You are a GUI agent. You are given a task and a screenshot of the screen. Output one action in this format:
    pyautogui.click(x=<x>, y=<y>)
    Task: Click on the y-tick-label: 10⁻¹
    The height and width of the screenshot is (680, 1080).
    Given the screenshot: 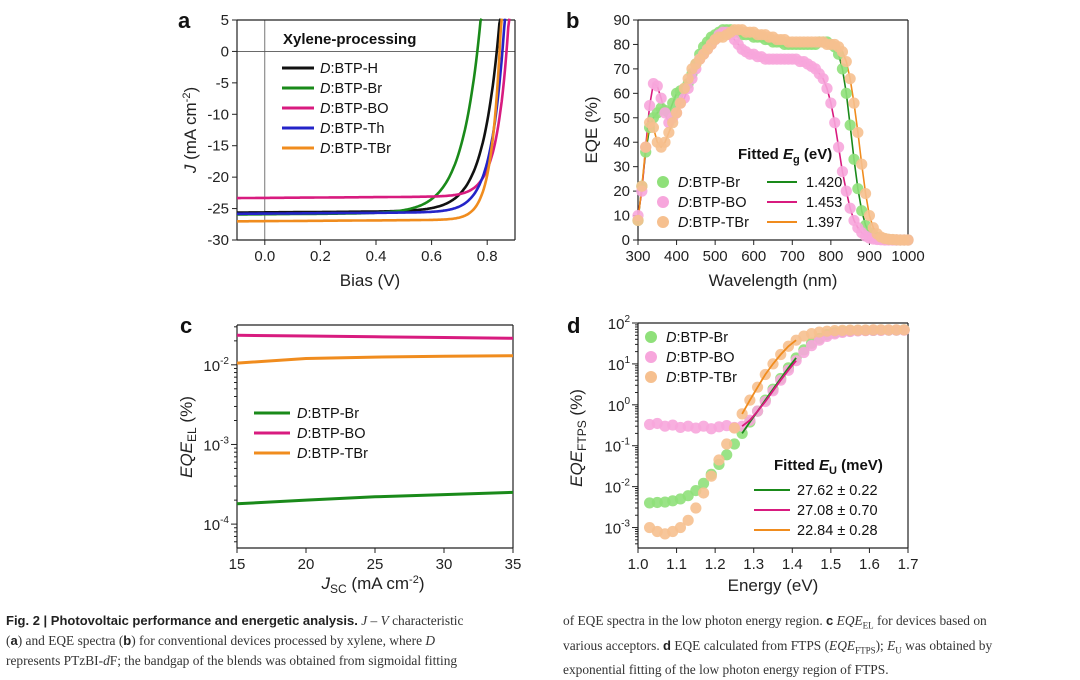 What is the action you would take?
    pyautogui.click(x=617, y=446)
    